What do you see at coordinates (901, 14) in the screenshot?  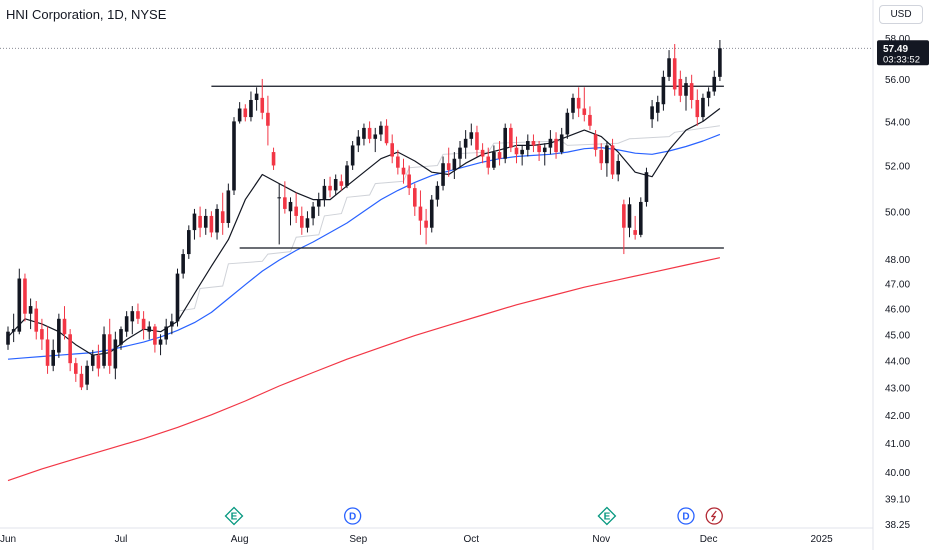 I see `currency-button: USD` at bounding box center [901, 14].